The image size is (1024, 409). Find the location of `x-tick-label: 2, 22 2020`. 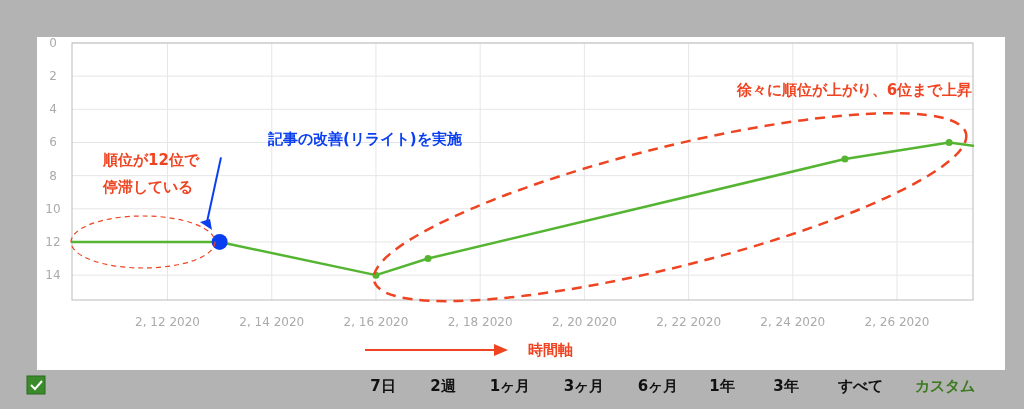

x-tick-label: 2, 22 2020 is located at coordinates (689, 322).